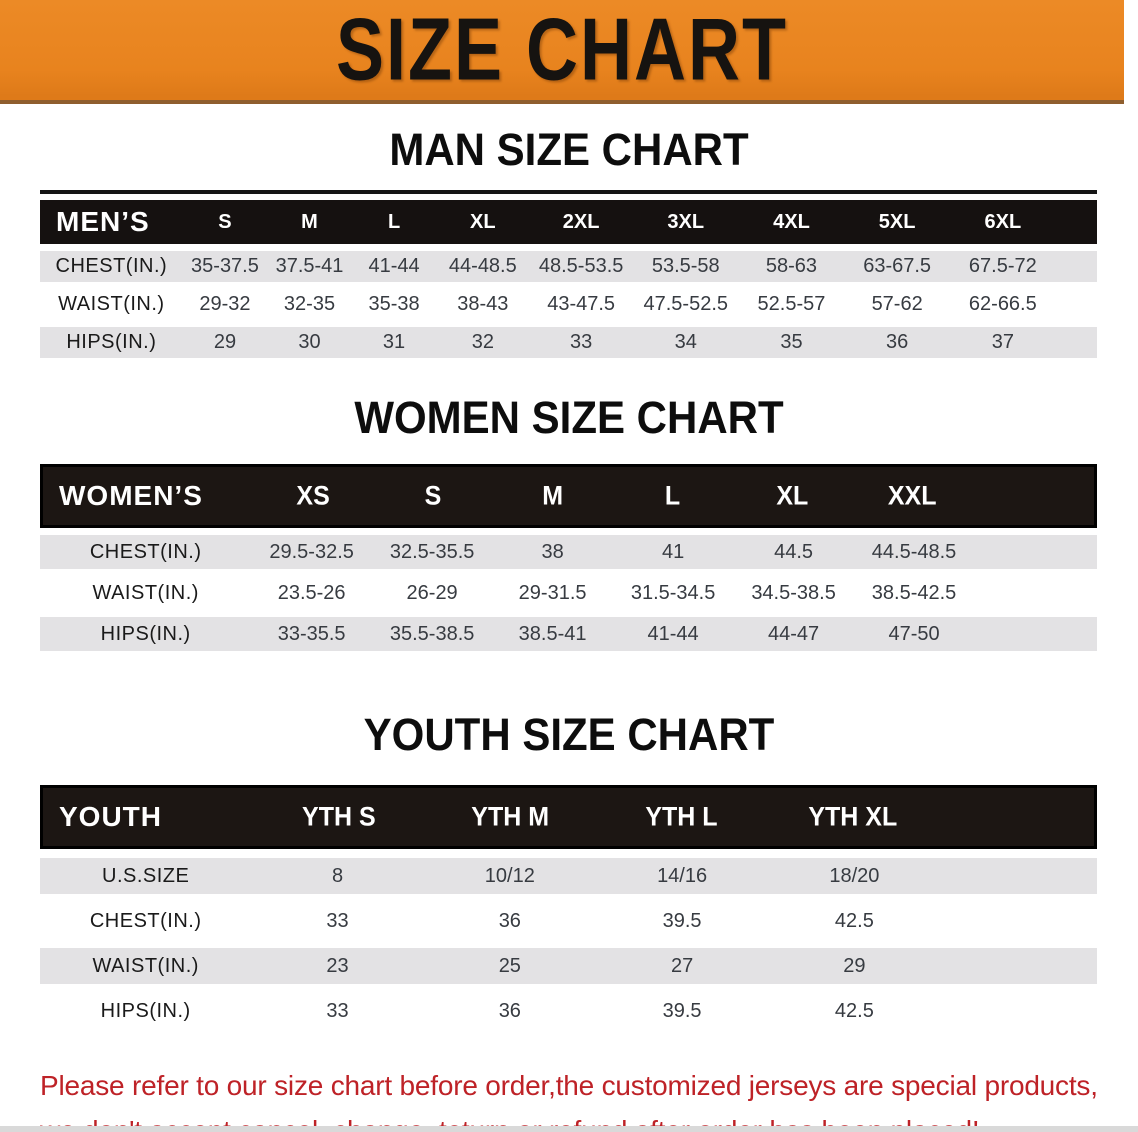  What do you see at coordinates (309, 304) in the screenshot?
I see `value-cell: 32-35` at bounding box center [309, 304].